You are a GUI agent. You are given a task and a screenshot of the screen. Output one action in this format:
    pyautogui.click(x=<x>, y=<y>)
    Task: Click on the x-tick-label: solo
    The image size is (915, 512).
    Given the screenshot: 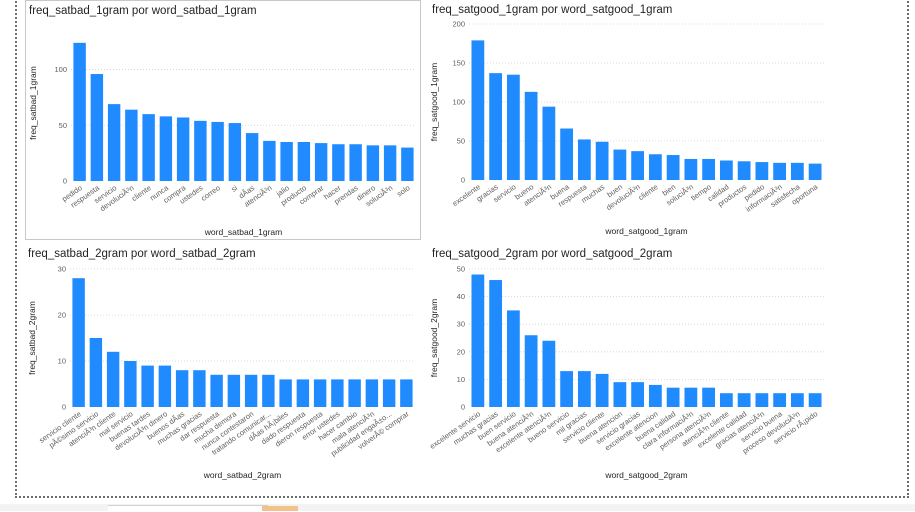 What is the action you would take?
    pyautogui.click(x=403, y=190)
    